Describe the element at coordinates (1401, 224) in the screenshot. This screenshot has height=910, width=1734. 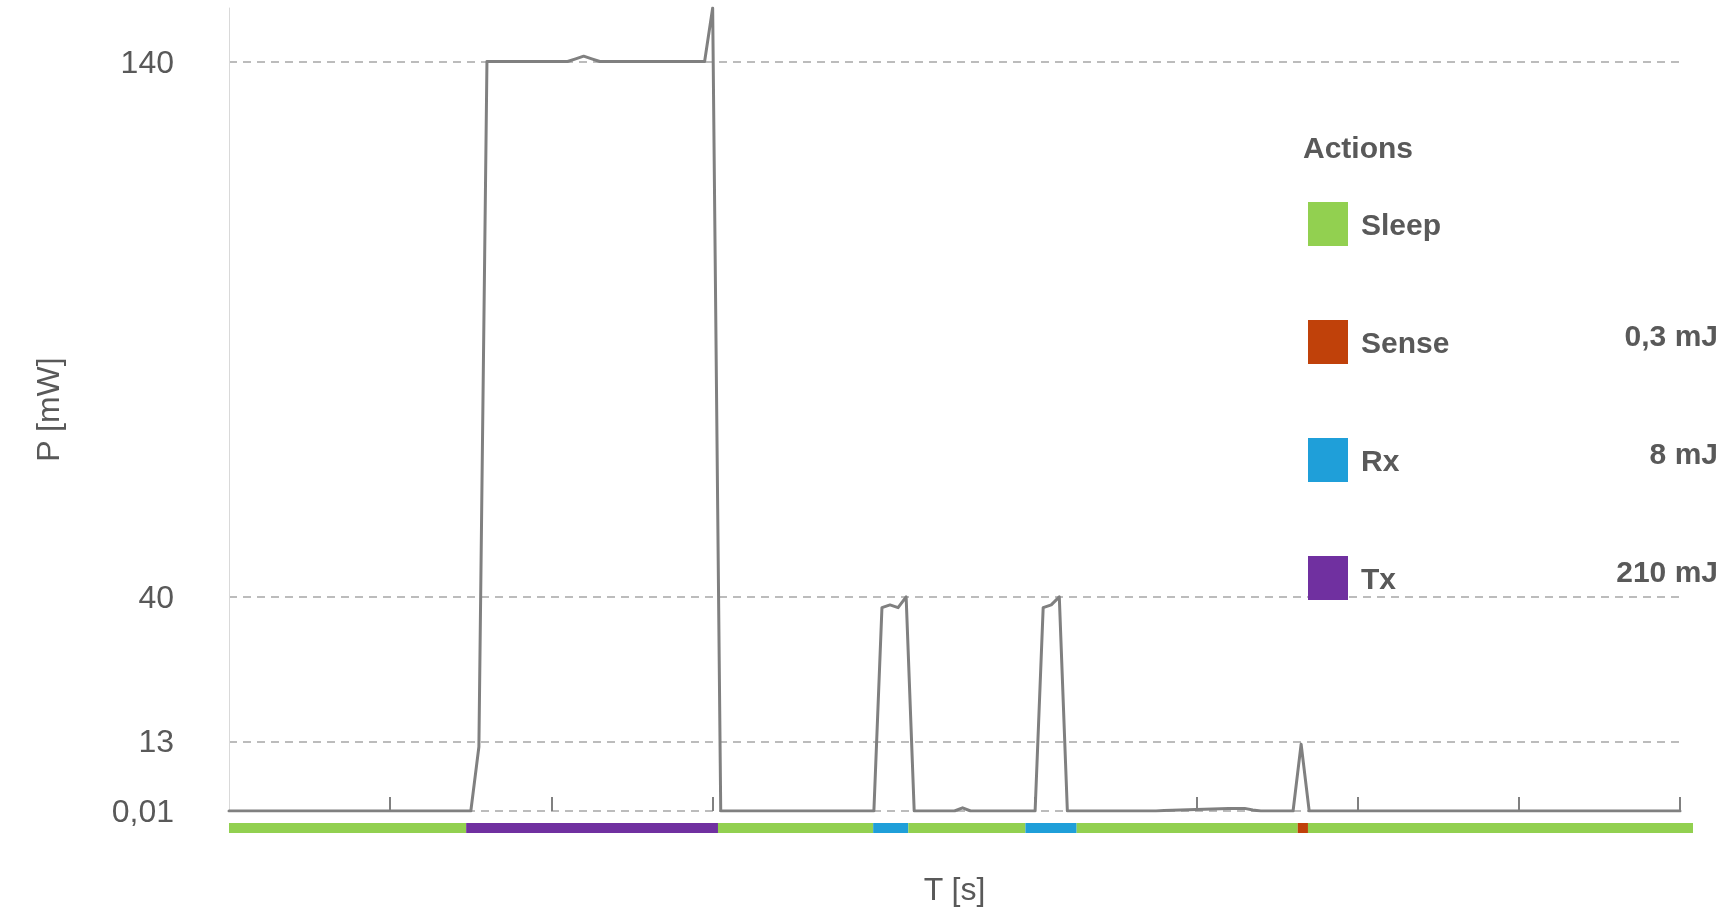
I see `legend-label: Sleep` at that location.